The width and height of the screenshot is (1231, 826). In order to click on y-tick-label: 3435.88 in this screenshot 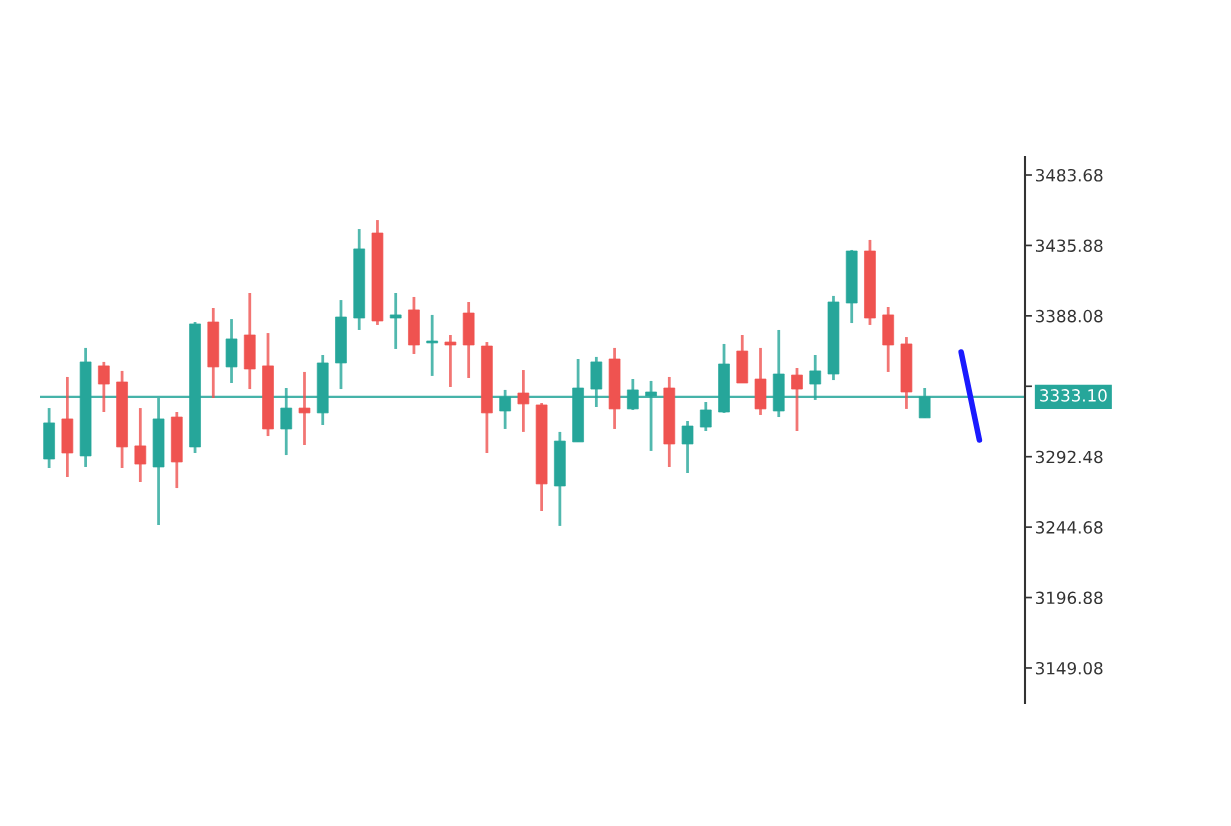, I will do `click(1069, 245)`.